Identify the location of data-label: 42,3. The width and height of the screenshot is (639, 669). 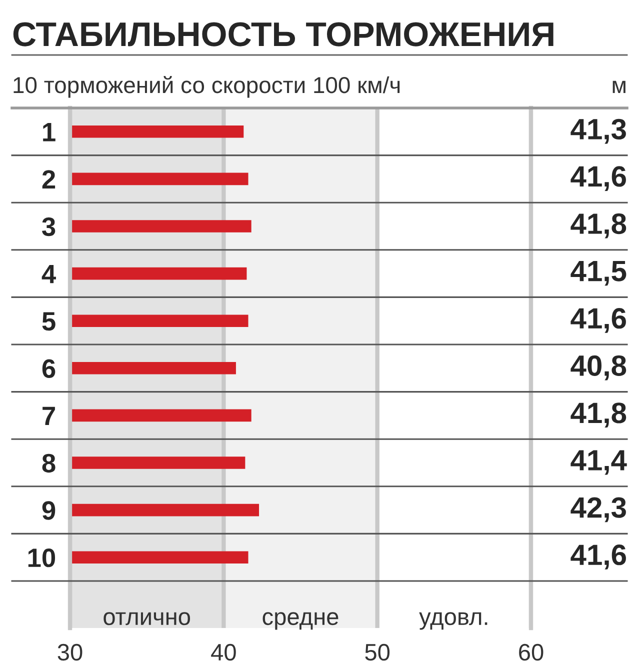
(598, 509).